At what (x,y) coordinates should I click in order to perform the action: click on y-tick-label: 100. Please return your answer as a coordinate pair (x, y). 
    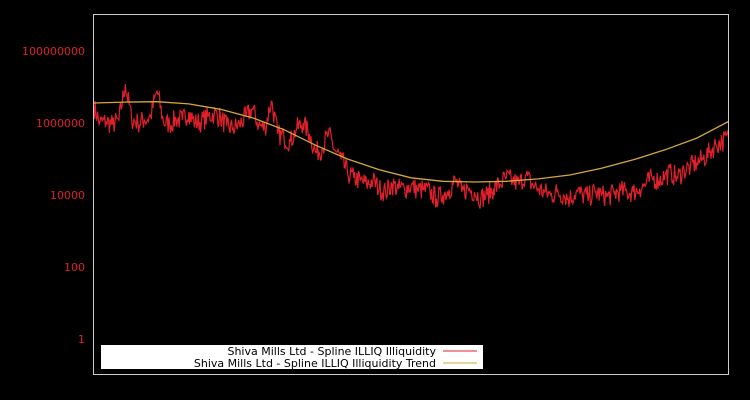
    Looking at the image, I should click on (74, 267).